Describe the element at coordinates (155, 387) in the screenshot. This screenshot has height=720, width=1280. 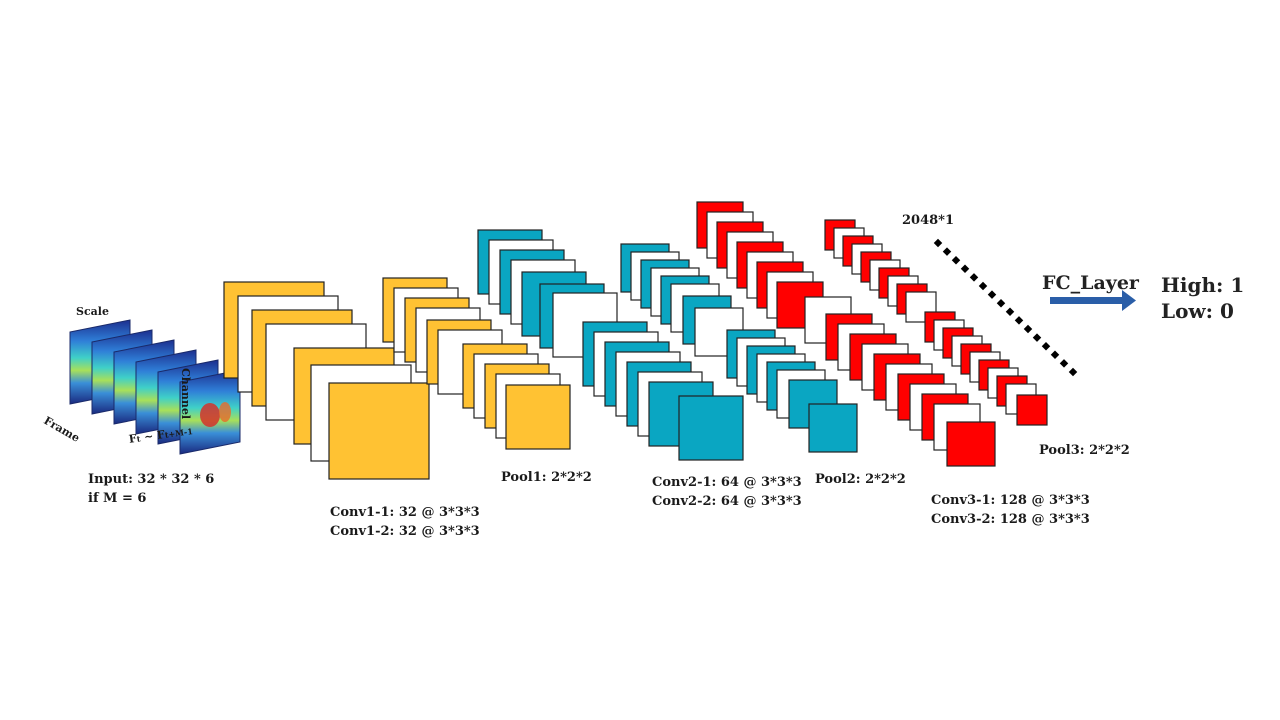
I see `input-spectrogram-stack` at that location.